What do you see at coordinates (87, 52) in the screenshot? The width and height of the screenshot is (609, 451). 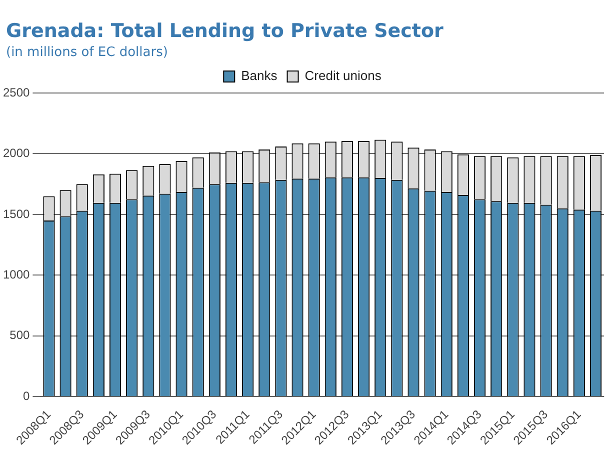 I see `chart-subtitle: (in millions of EC dollars)` at bounding box center [87, 52].